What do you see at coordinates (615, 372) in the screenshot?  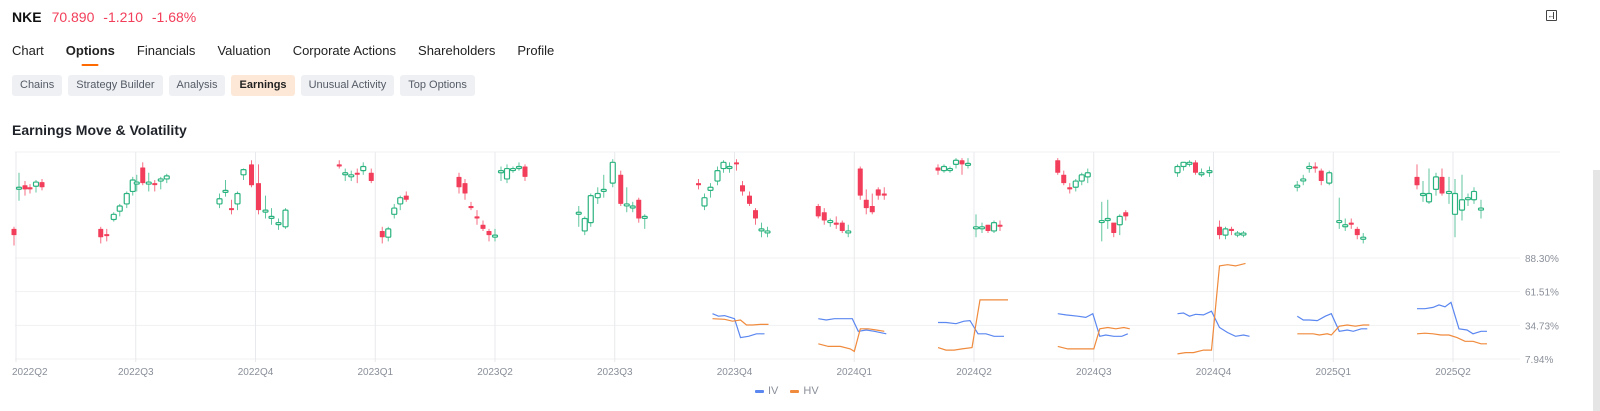 I see `svg-text: 2023Q3` at bounding box center [615, 372].